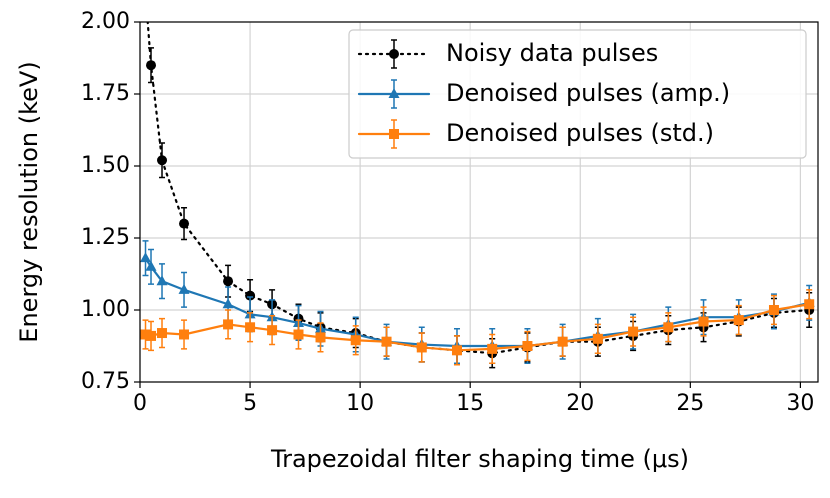 This screenshot has height=498, width=830. I want to click on x-tick-label: 5, so click(250, 403).